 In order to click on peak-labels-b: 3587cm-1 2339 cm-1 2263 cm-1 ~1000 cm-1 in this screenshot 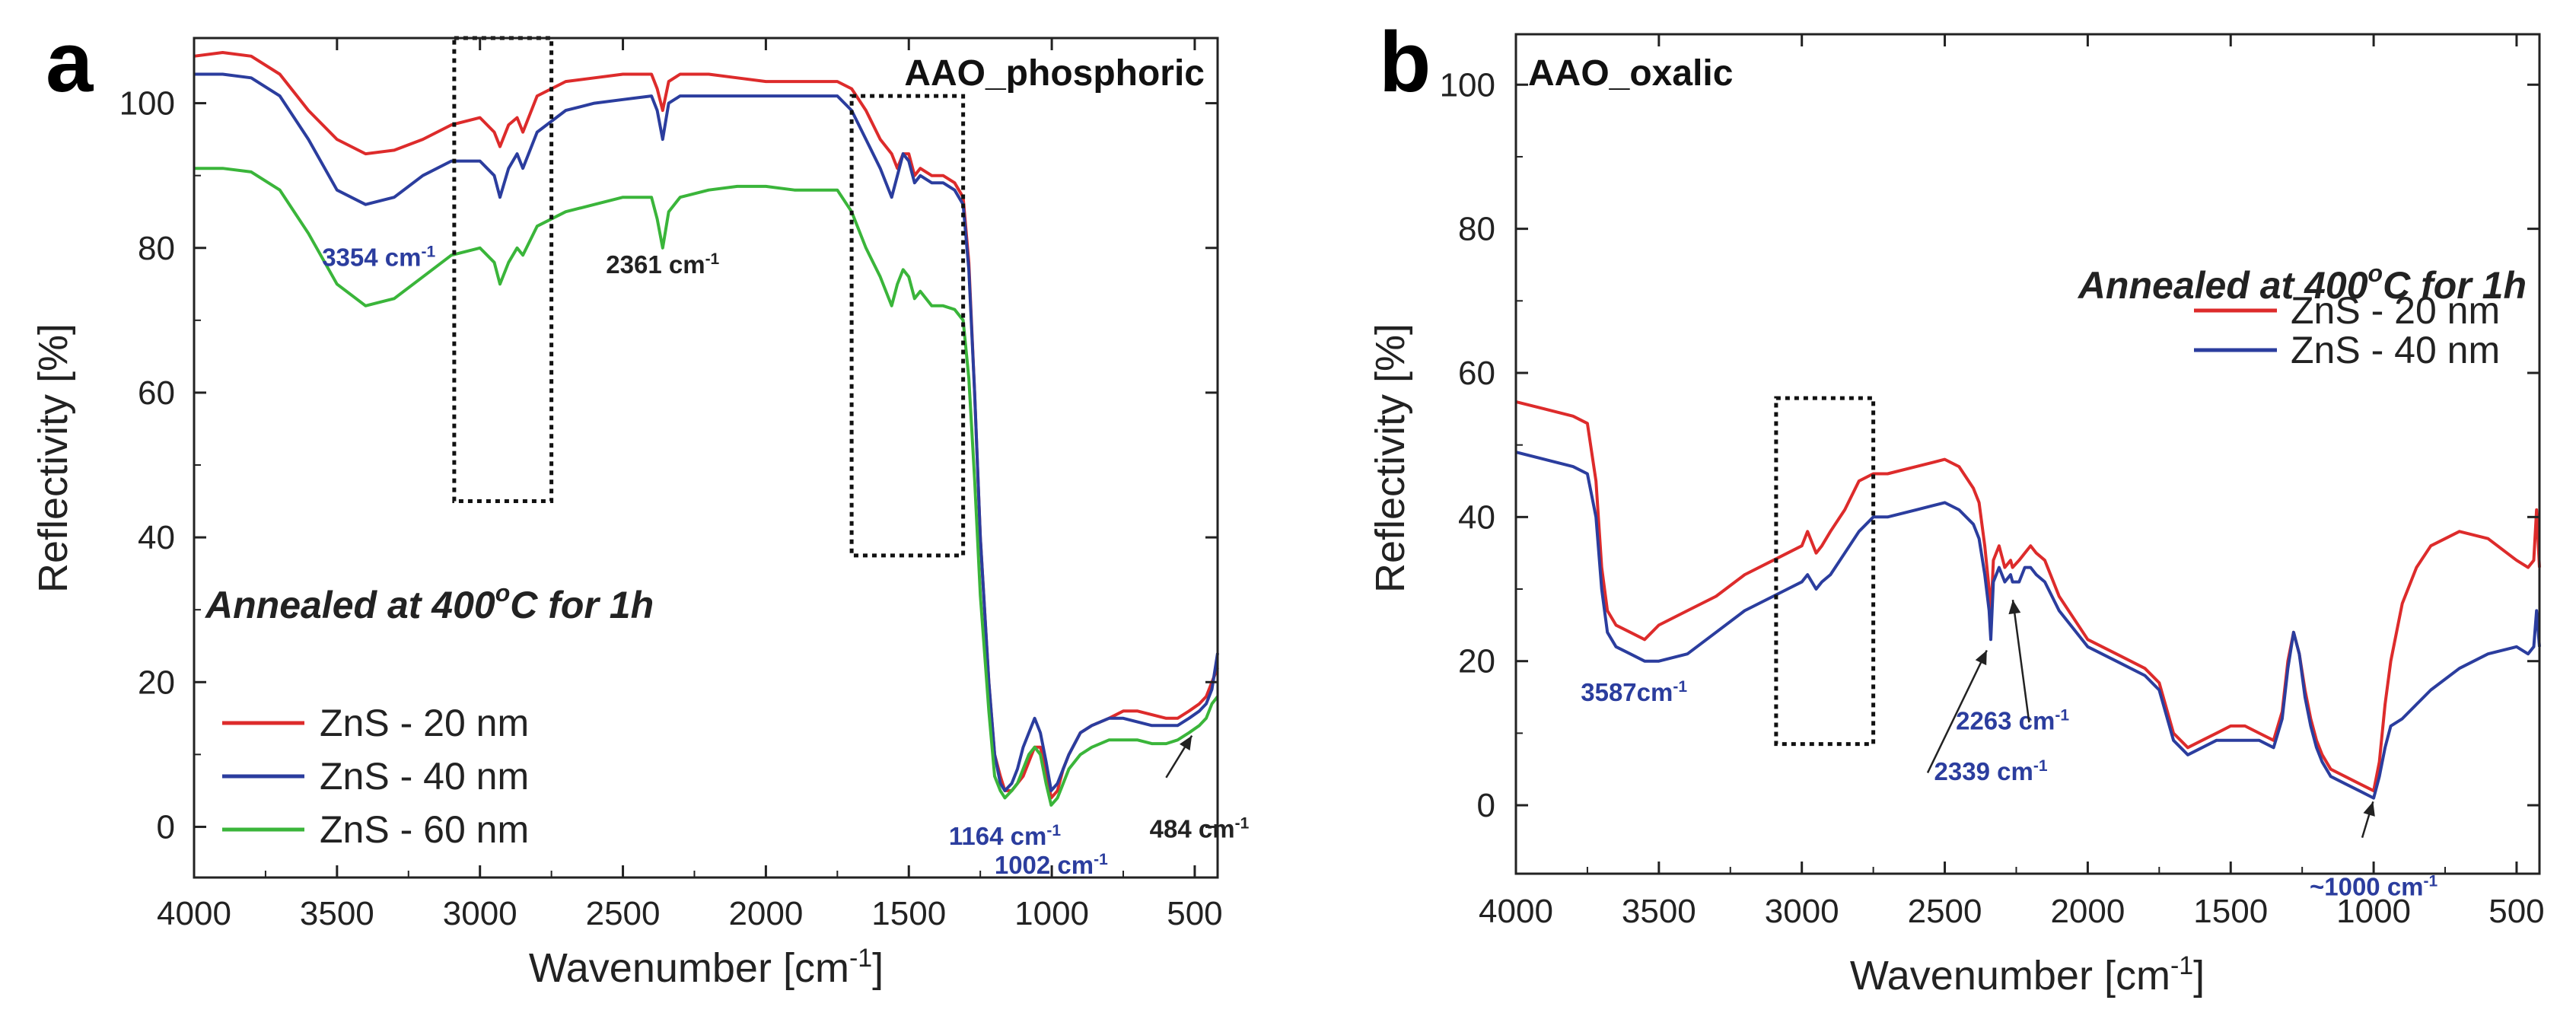, I will do `click(2009, 789)`.